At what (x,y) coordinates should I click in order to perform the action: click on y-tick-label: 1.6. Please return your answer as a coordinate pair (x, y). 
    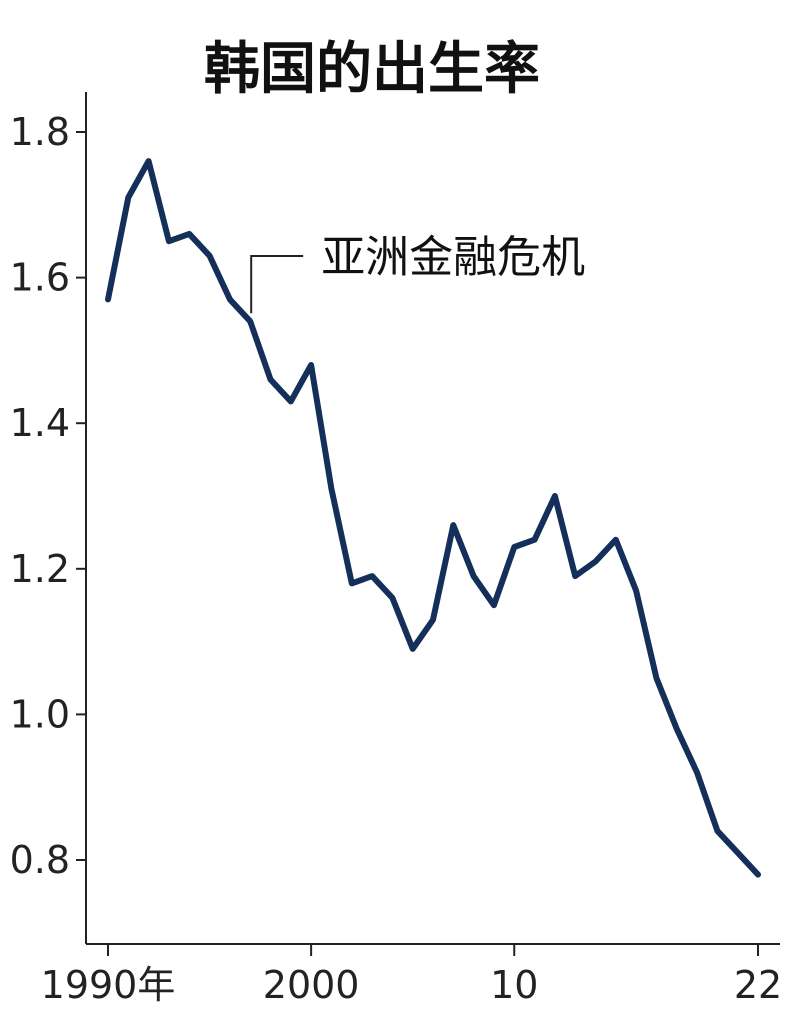
    Looking at the image, I should click on (40, 278).